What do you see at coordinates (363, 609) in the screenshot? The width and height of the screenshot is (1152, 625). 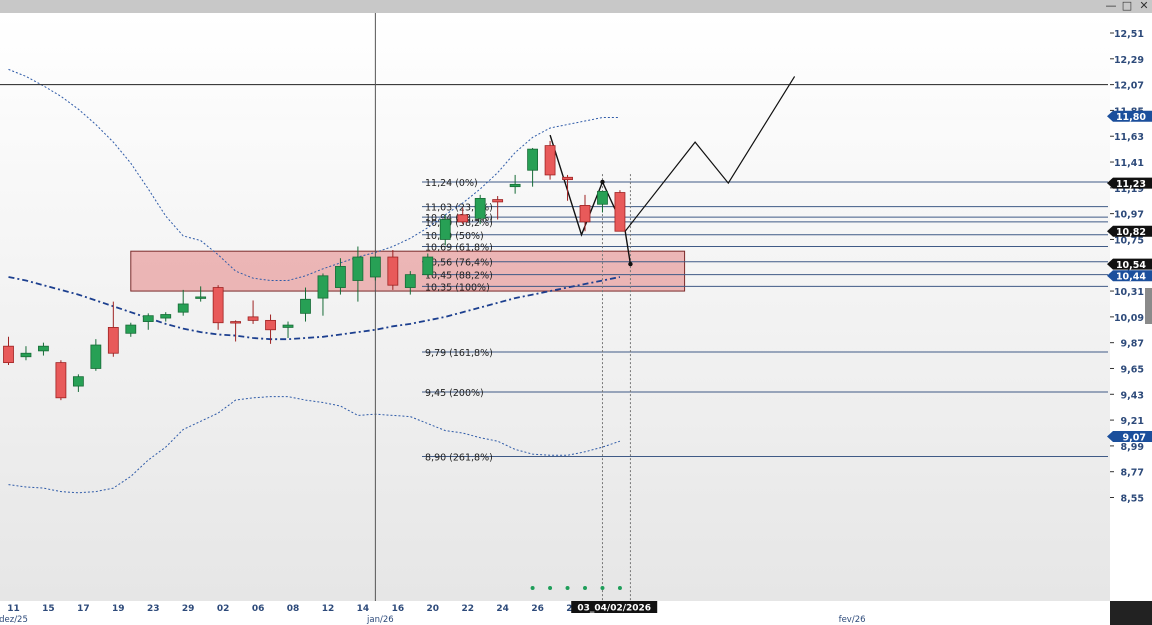 I see `x-tick-label: 14` at bounding box center [363, 609].